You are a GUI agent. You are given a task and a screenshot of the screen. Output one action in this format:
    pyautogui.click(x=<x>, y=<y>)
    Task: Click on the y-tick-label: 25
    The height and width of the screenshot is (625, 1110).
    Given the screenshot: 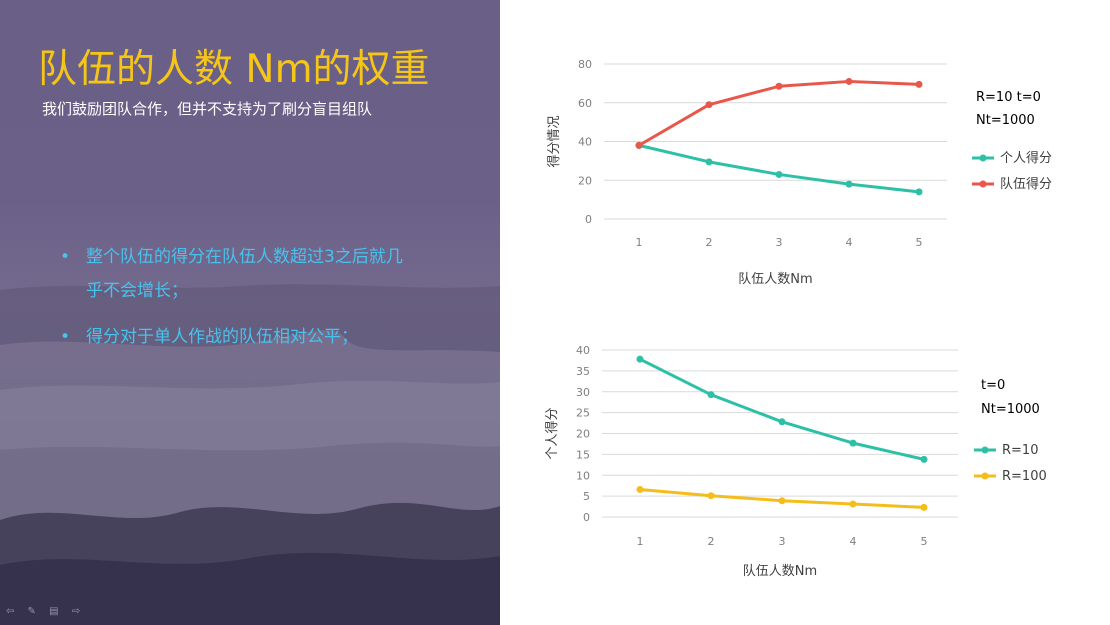 What is the action you would take?
    pyautogui.click(x=583, y=413)
    